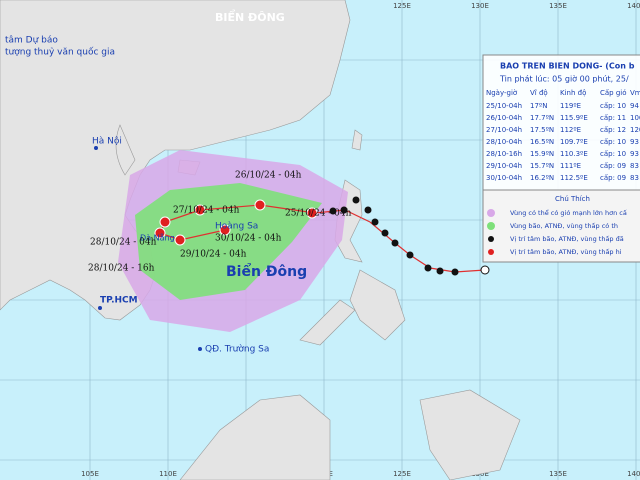 Image resolution: width=640 pixels, height=480 pixels. What do you see at coordinates (123, 243) in the screenshot?
I see `track-label: 28/10/24 - 04h` at bounding box center [123, 243].